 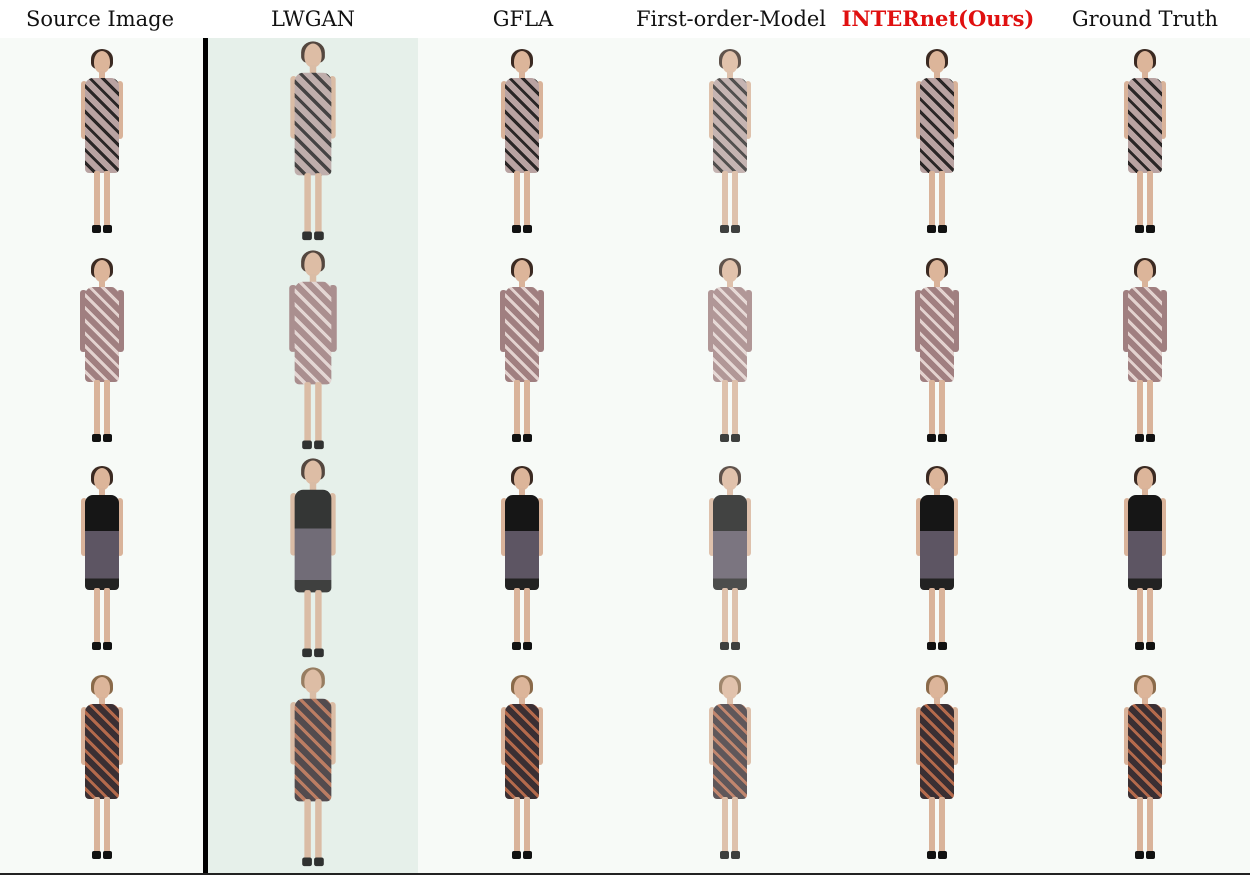 I want to click on column-title-gfla: GFLA, so click(x=523, y=19).